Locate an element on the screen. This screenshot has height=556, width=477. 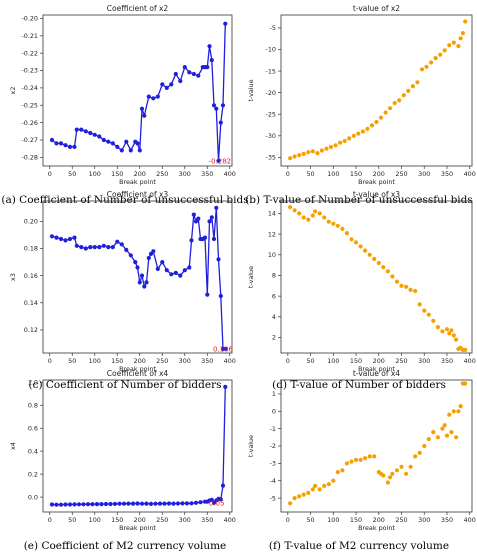
panel-caption: (c) Coefficient of Number of bidders is located at coordinates (124, 385).